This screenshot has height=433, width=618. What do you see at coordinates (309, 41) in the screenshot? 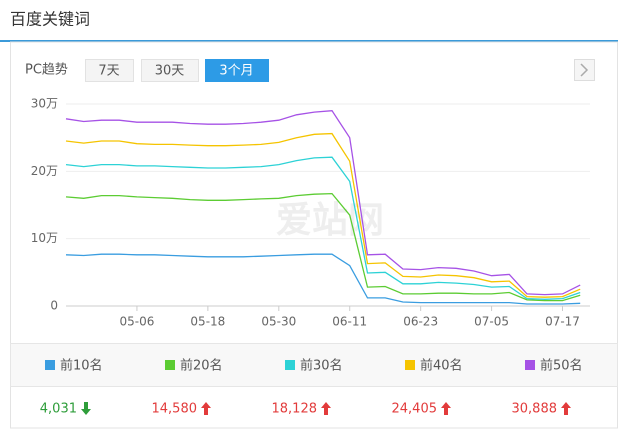
I see `title-rule` at bounding box center [309, 41].